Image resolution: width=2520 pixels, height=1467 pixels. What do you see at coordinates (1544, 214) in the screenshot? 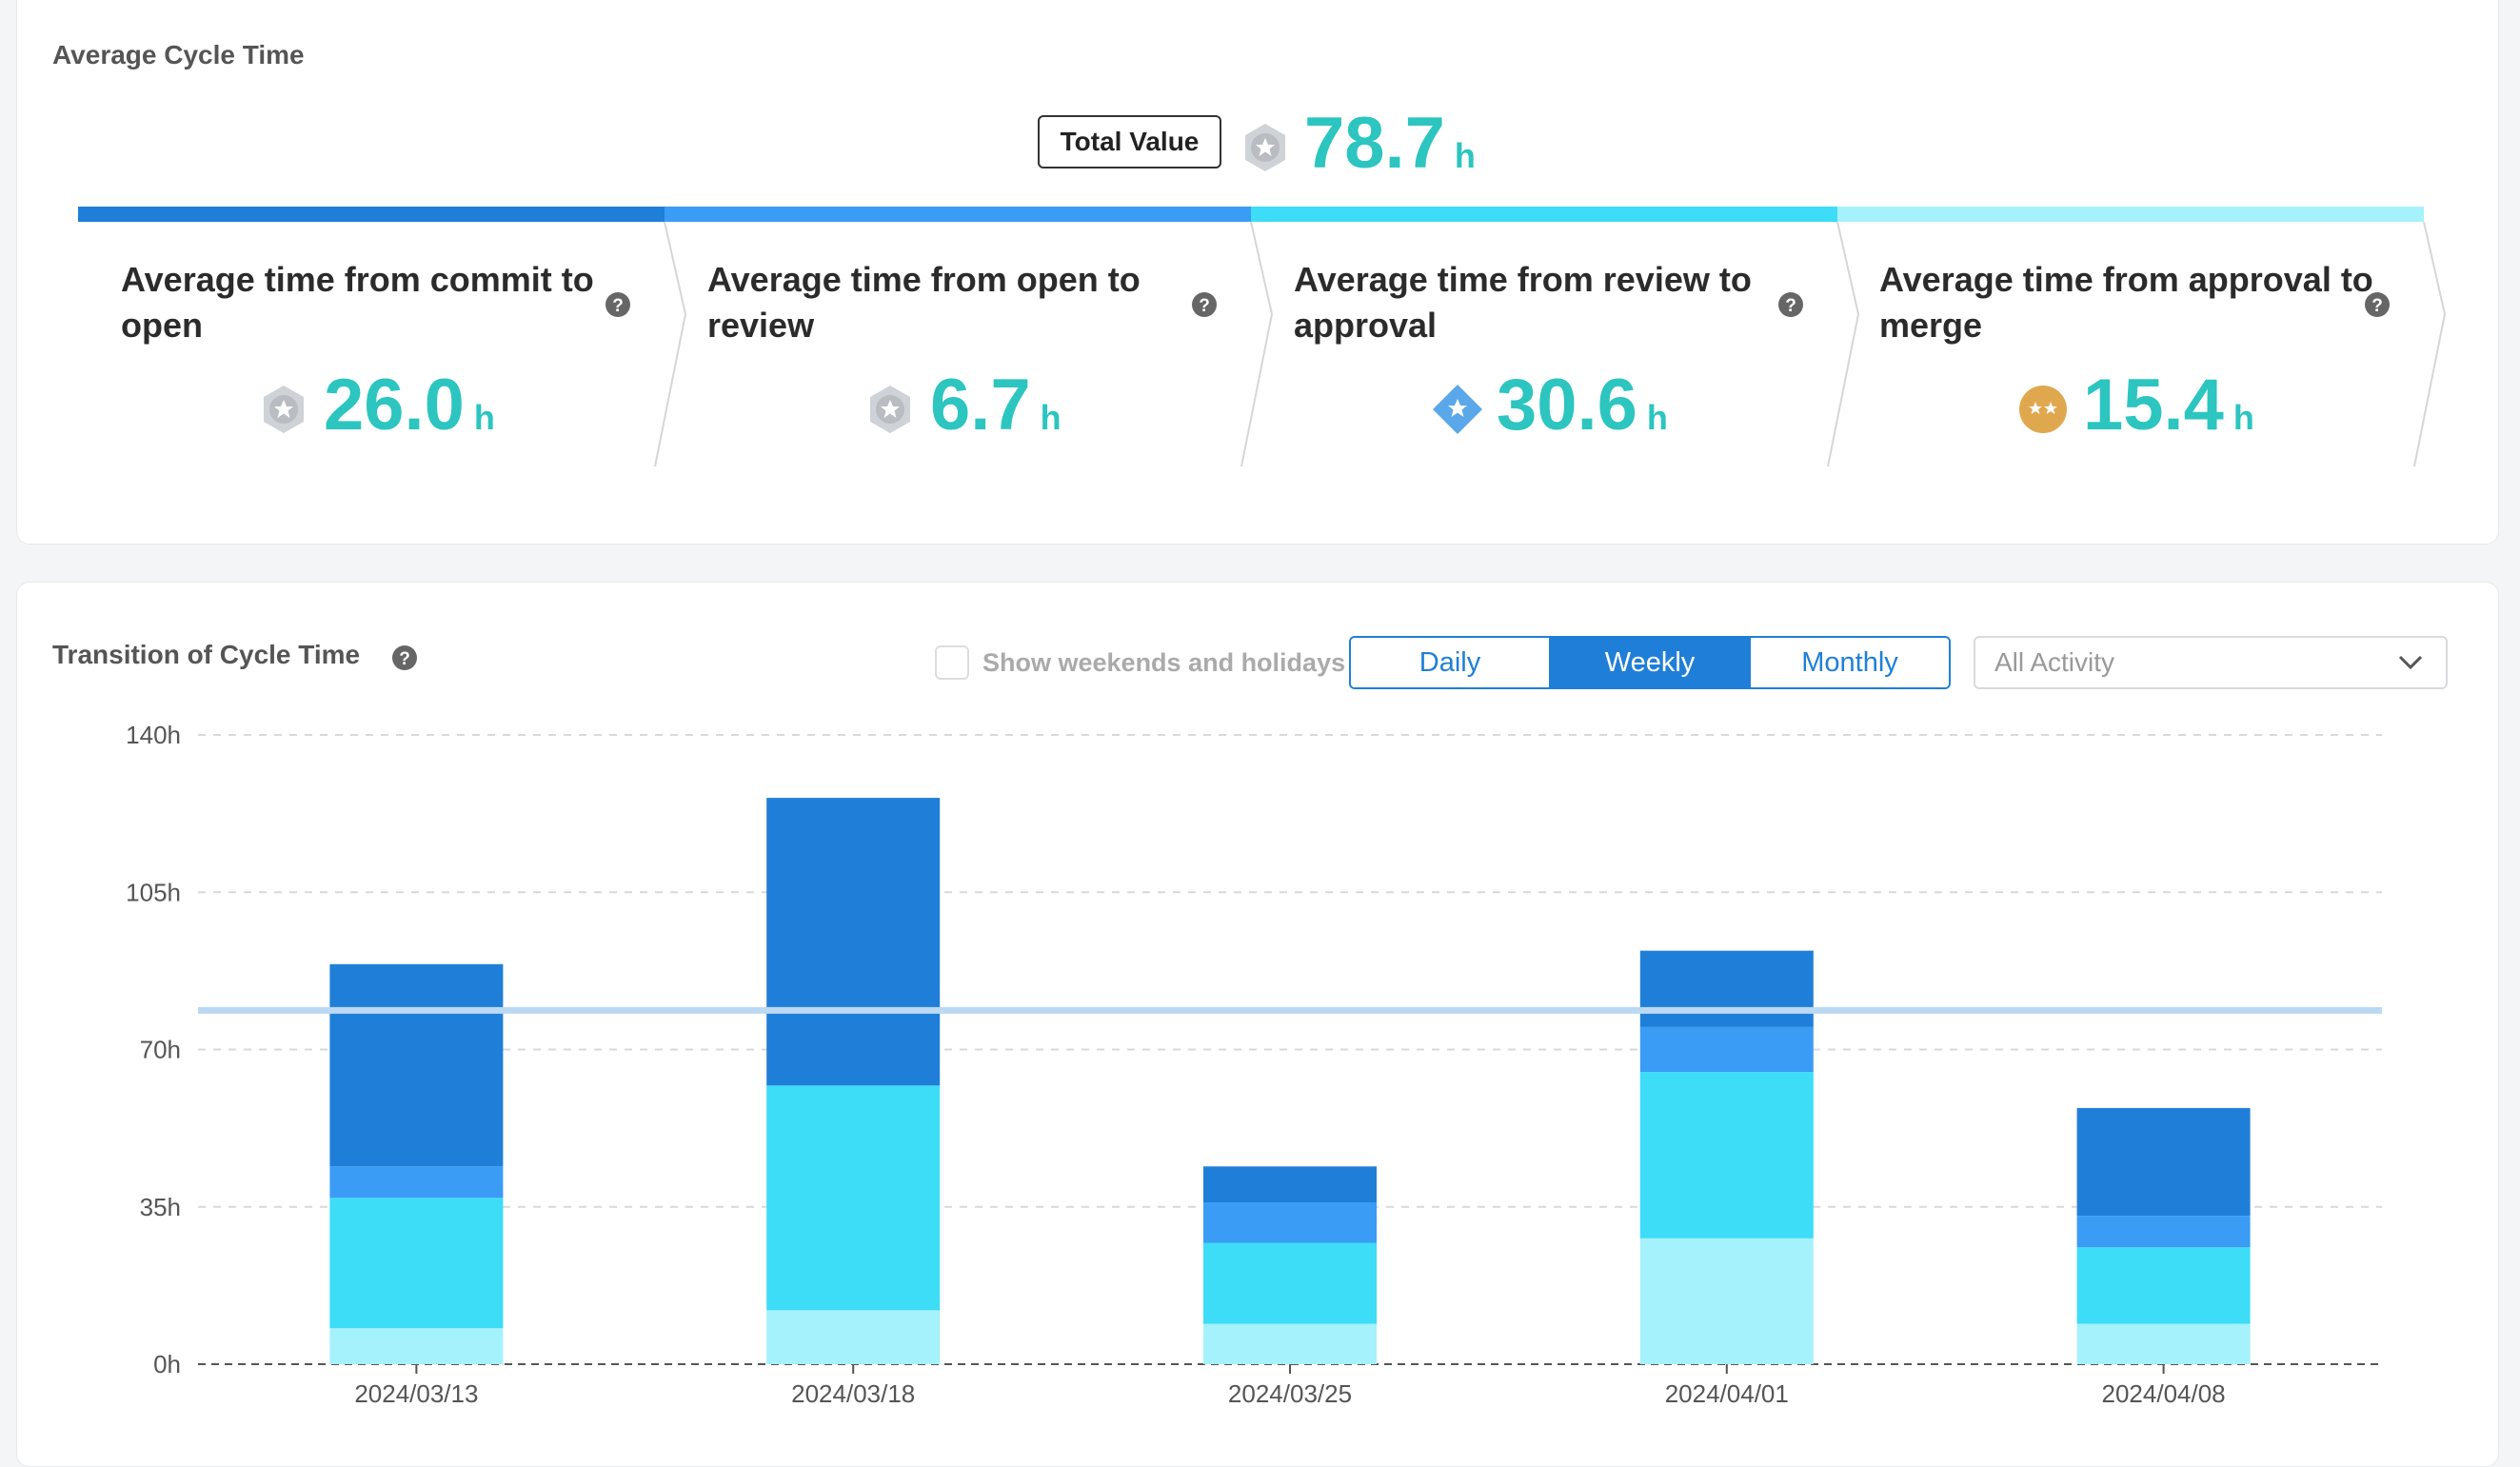
I see `stage-strip-review-approval` at bounding box center [1544, 214].